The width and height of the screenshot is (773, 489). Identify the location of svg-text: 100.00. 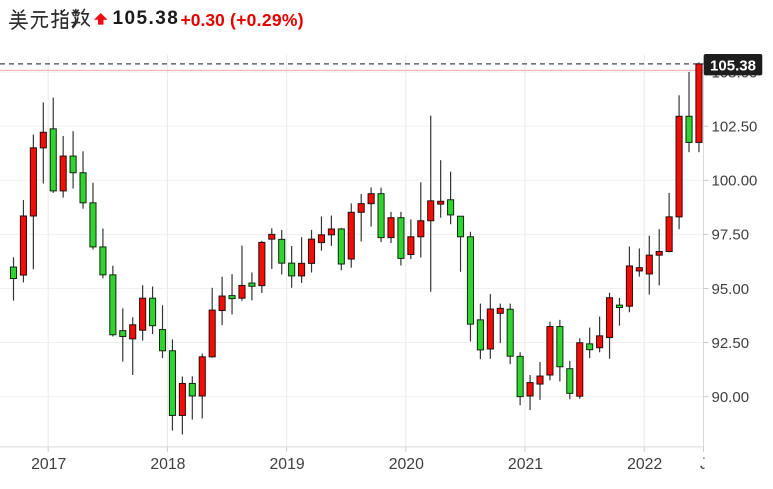
(735, 181).